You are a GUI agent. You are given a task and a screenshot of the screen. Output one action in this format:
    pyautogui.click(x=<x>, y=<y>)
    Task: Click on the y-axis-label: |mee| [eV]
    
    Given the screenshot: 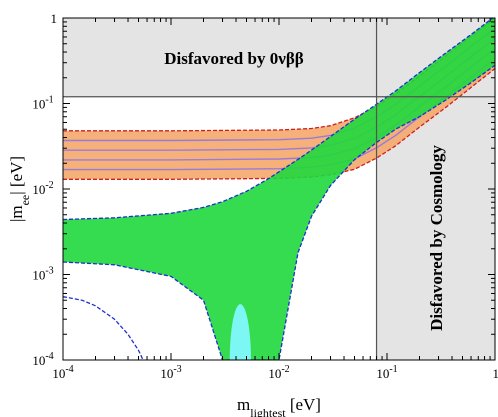 What is the action you would take?
    pyautogui.click(x=19, y=189)
    